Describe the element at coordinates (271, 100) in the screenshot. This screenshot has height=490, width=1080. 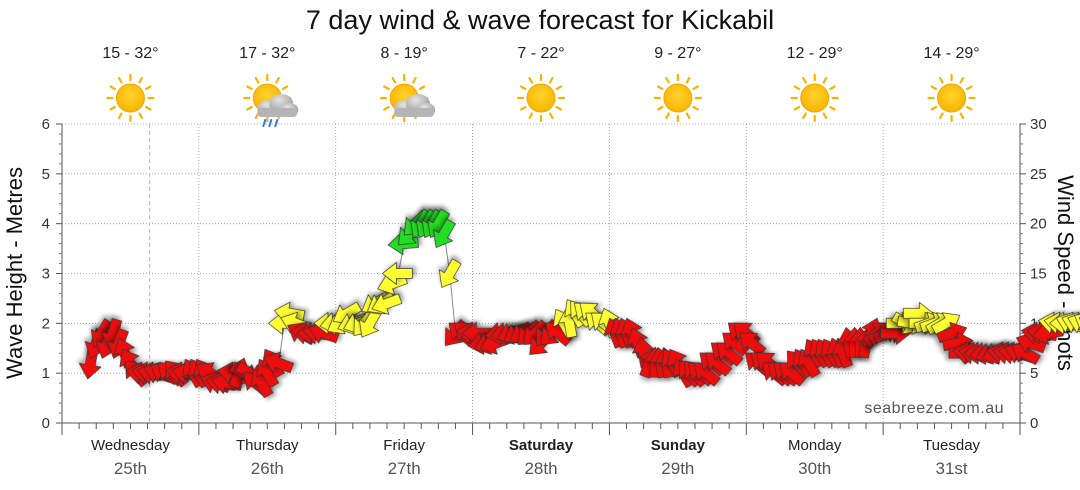
I see `rain-cloud-icon` at that location.